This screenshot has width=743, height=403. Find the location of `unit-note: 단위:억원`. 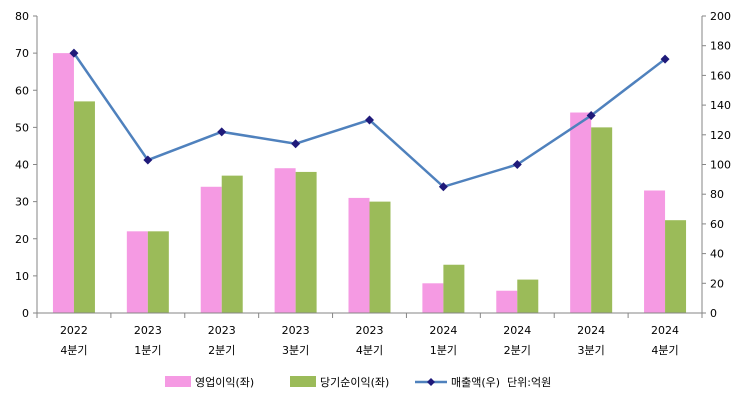

unit-note: 단위:억원 is located at coordinates (529, 382).